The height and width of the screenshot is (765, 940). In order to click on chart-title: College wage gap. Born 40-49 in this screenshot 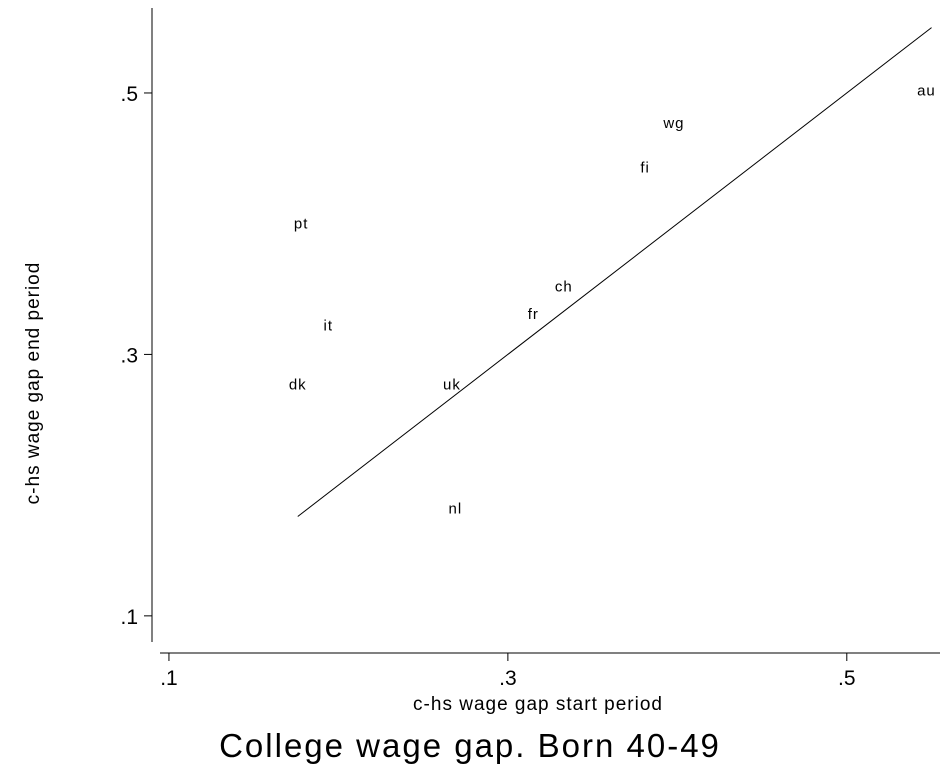, I will do `click(470, 745)`.